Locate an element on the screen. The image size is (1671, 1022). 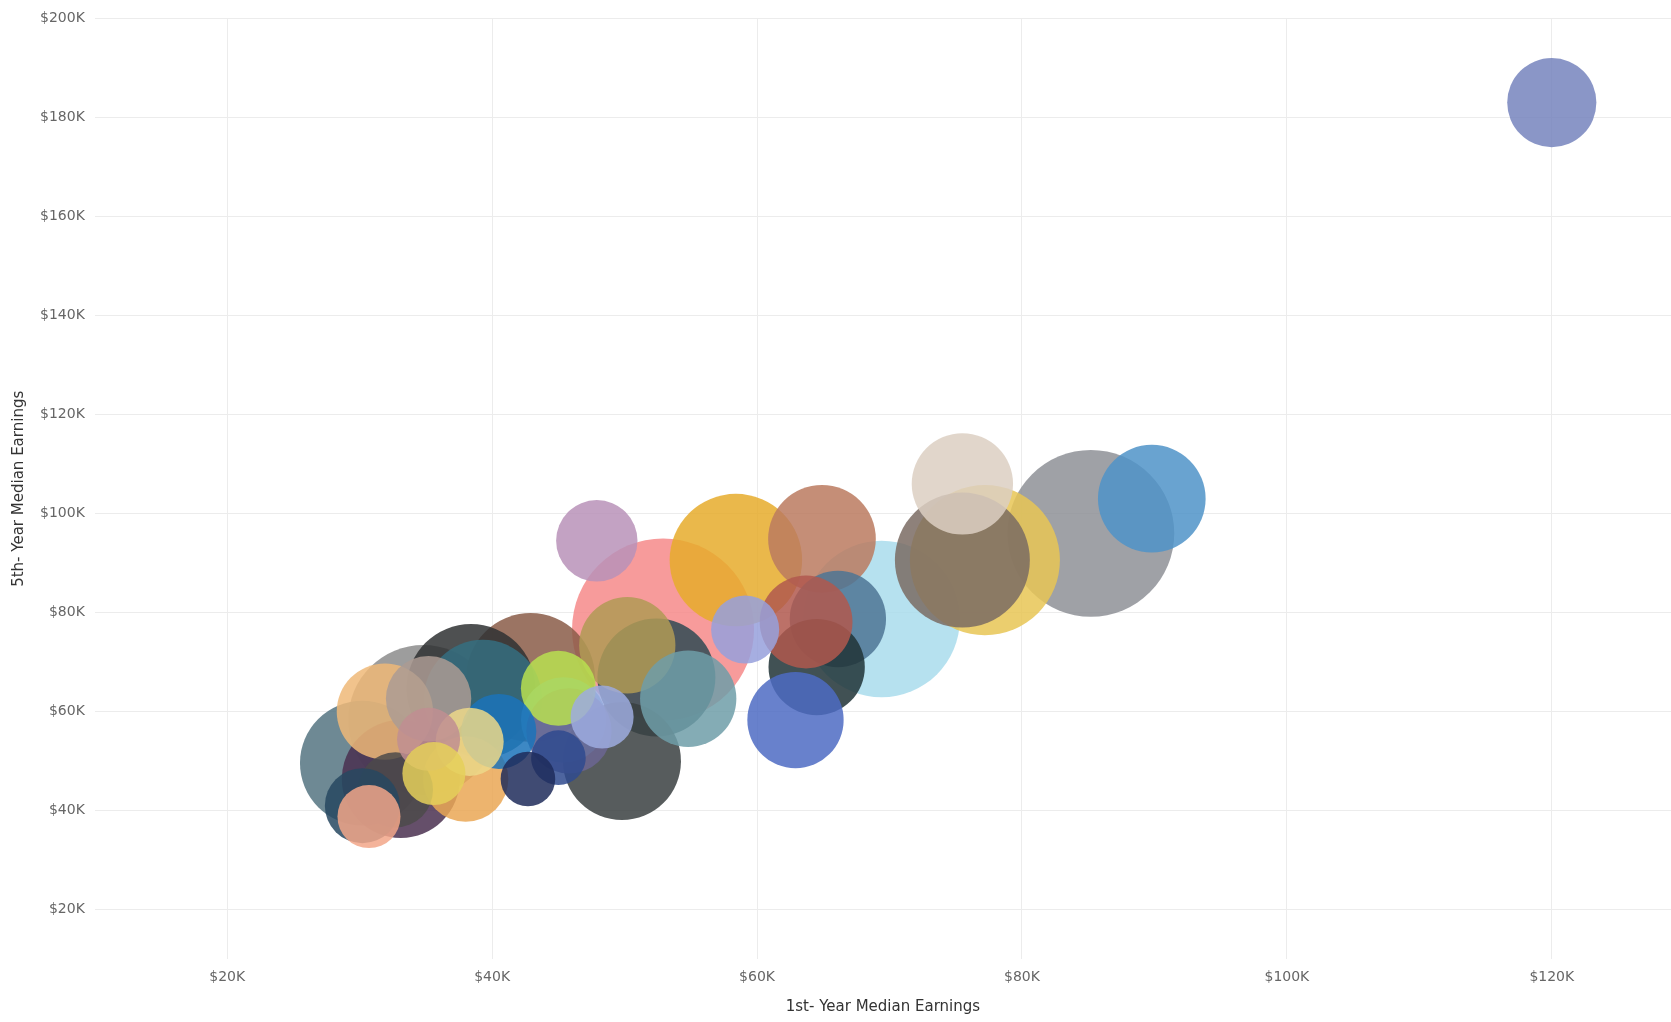
y-tick-label: $180K is located at coordinates (63, 116).